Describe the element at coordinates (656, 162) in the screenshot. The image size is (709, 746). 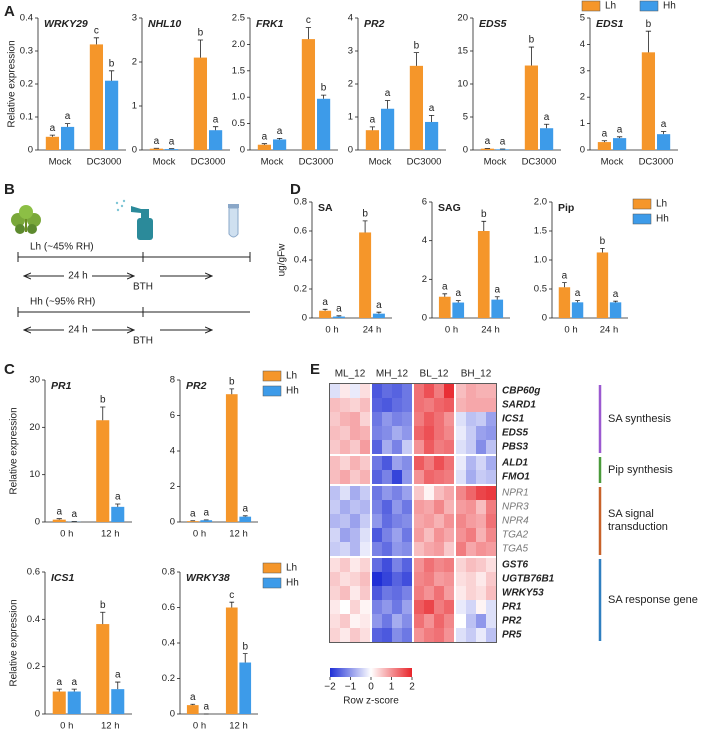
I see `x-tick-label: DC3000` at that location.